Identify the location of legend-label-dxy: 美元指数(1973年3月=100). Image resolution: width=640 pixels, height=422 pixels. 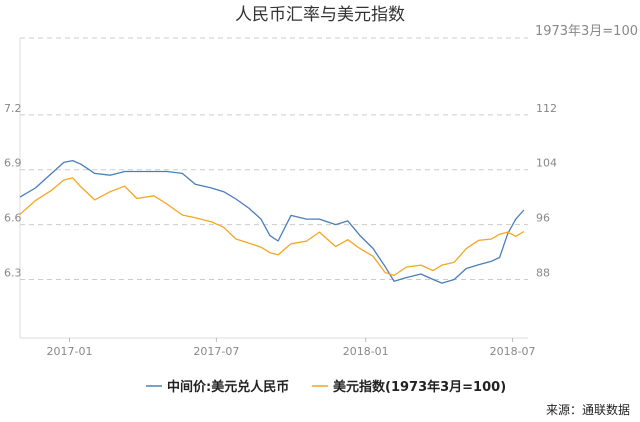
(419, 387).